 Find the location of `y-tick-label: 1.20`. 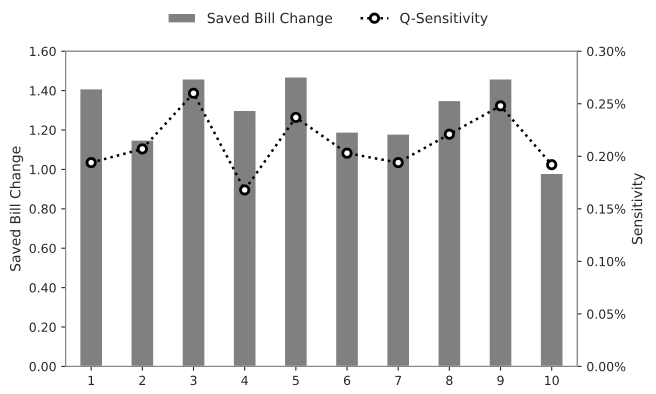

y-tick-label: 1.20 is located at coordinates (43, 130).